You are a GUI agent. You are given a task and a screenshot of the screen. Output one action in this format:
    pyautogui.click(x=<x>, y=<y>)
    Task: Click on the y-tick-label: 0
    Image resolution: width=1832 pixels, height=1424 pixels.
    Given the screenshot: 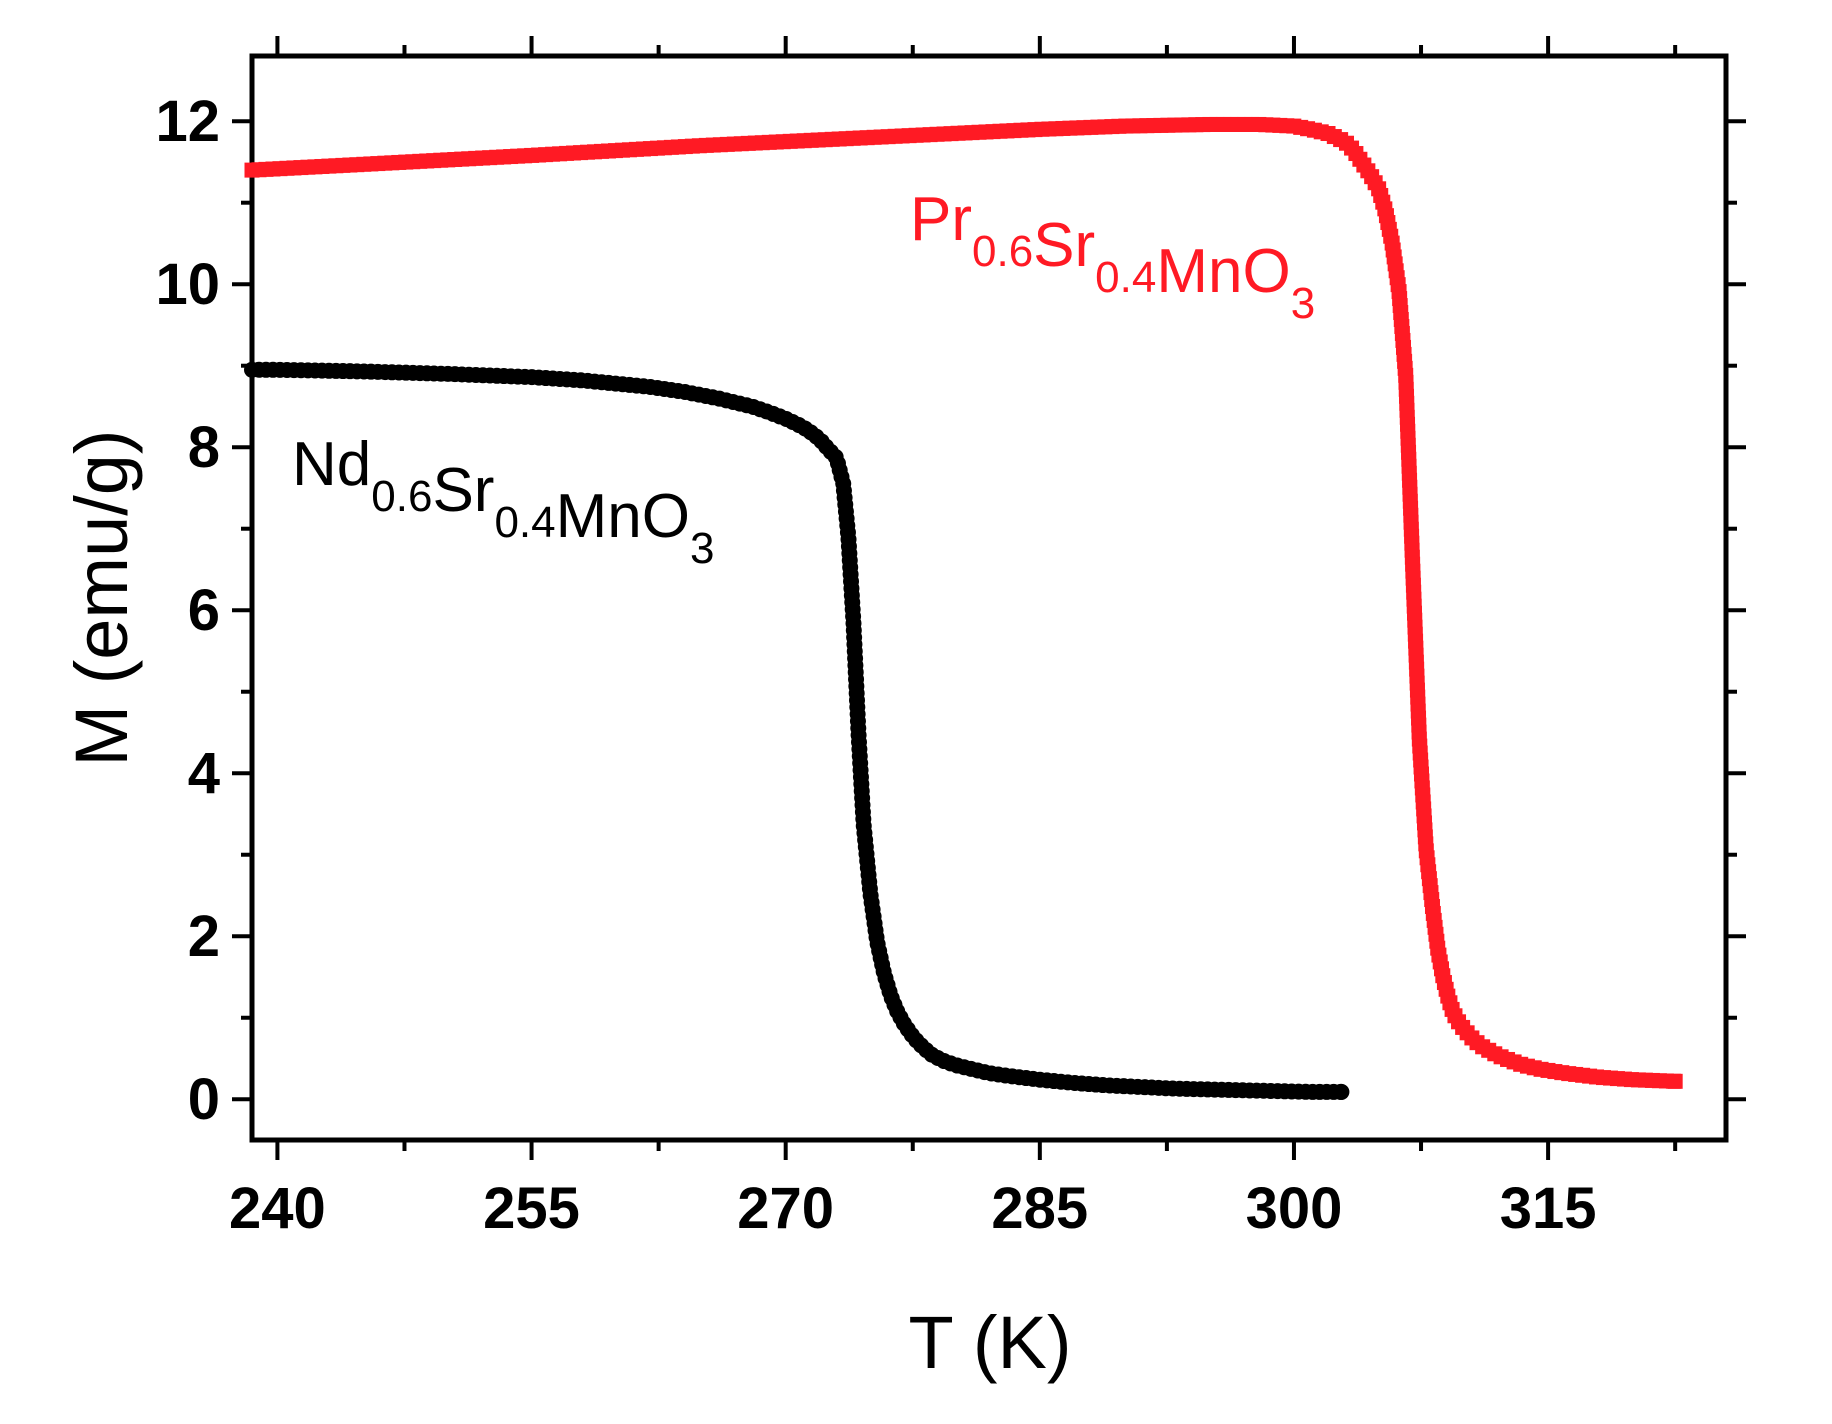 What is the action you would take?
    pyautogui.click(x=204, y=1099)
    